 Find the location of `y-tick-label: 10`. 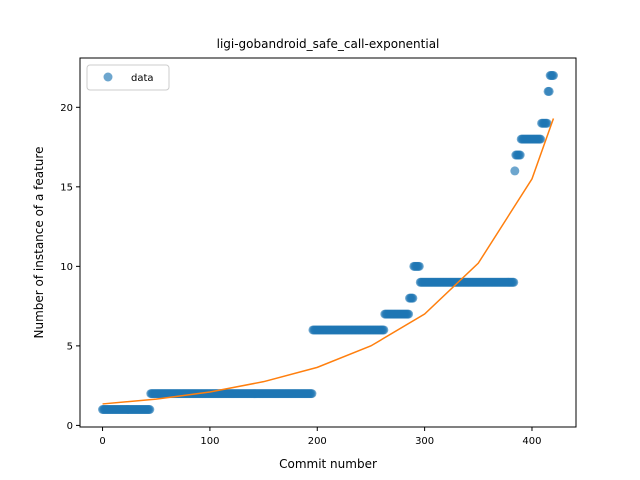

y-tick-label: 10 is located at coordinates (66, 267).